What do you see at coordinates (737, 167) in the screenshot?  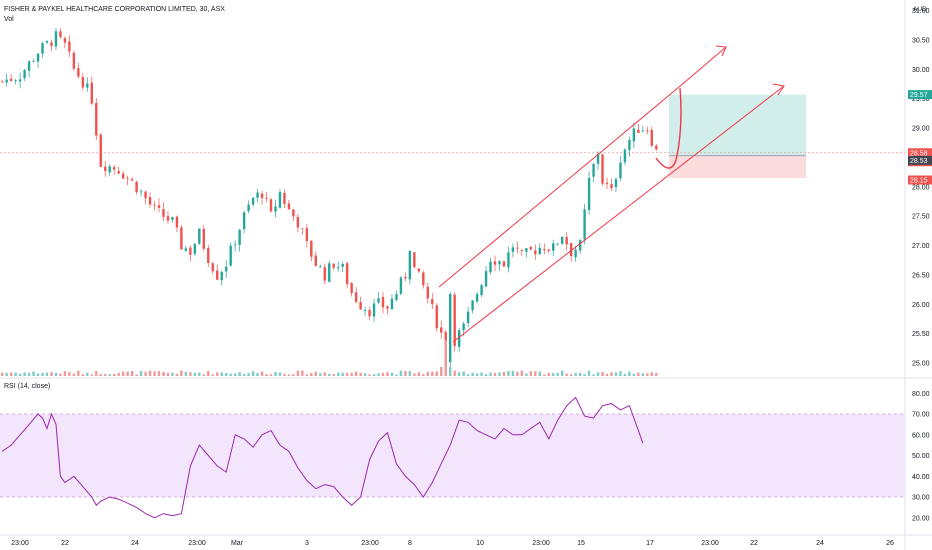 I see `stop-zone` at bounding box center [737, 167].